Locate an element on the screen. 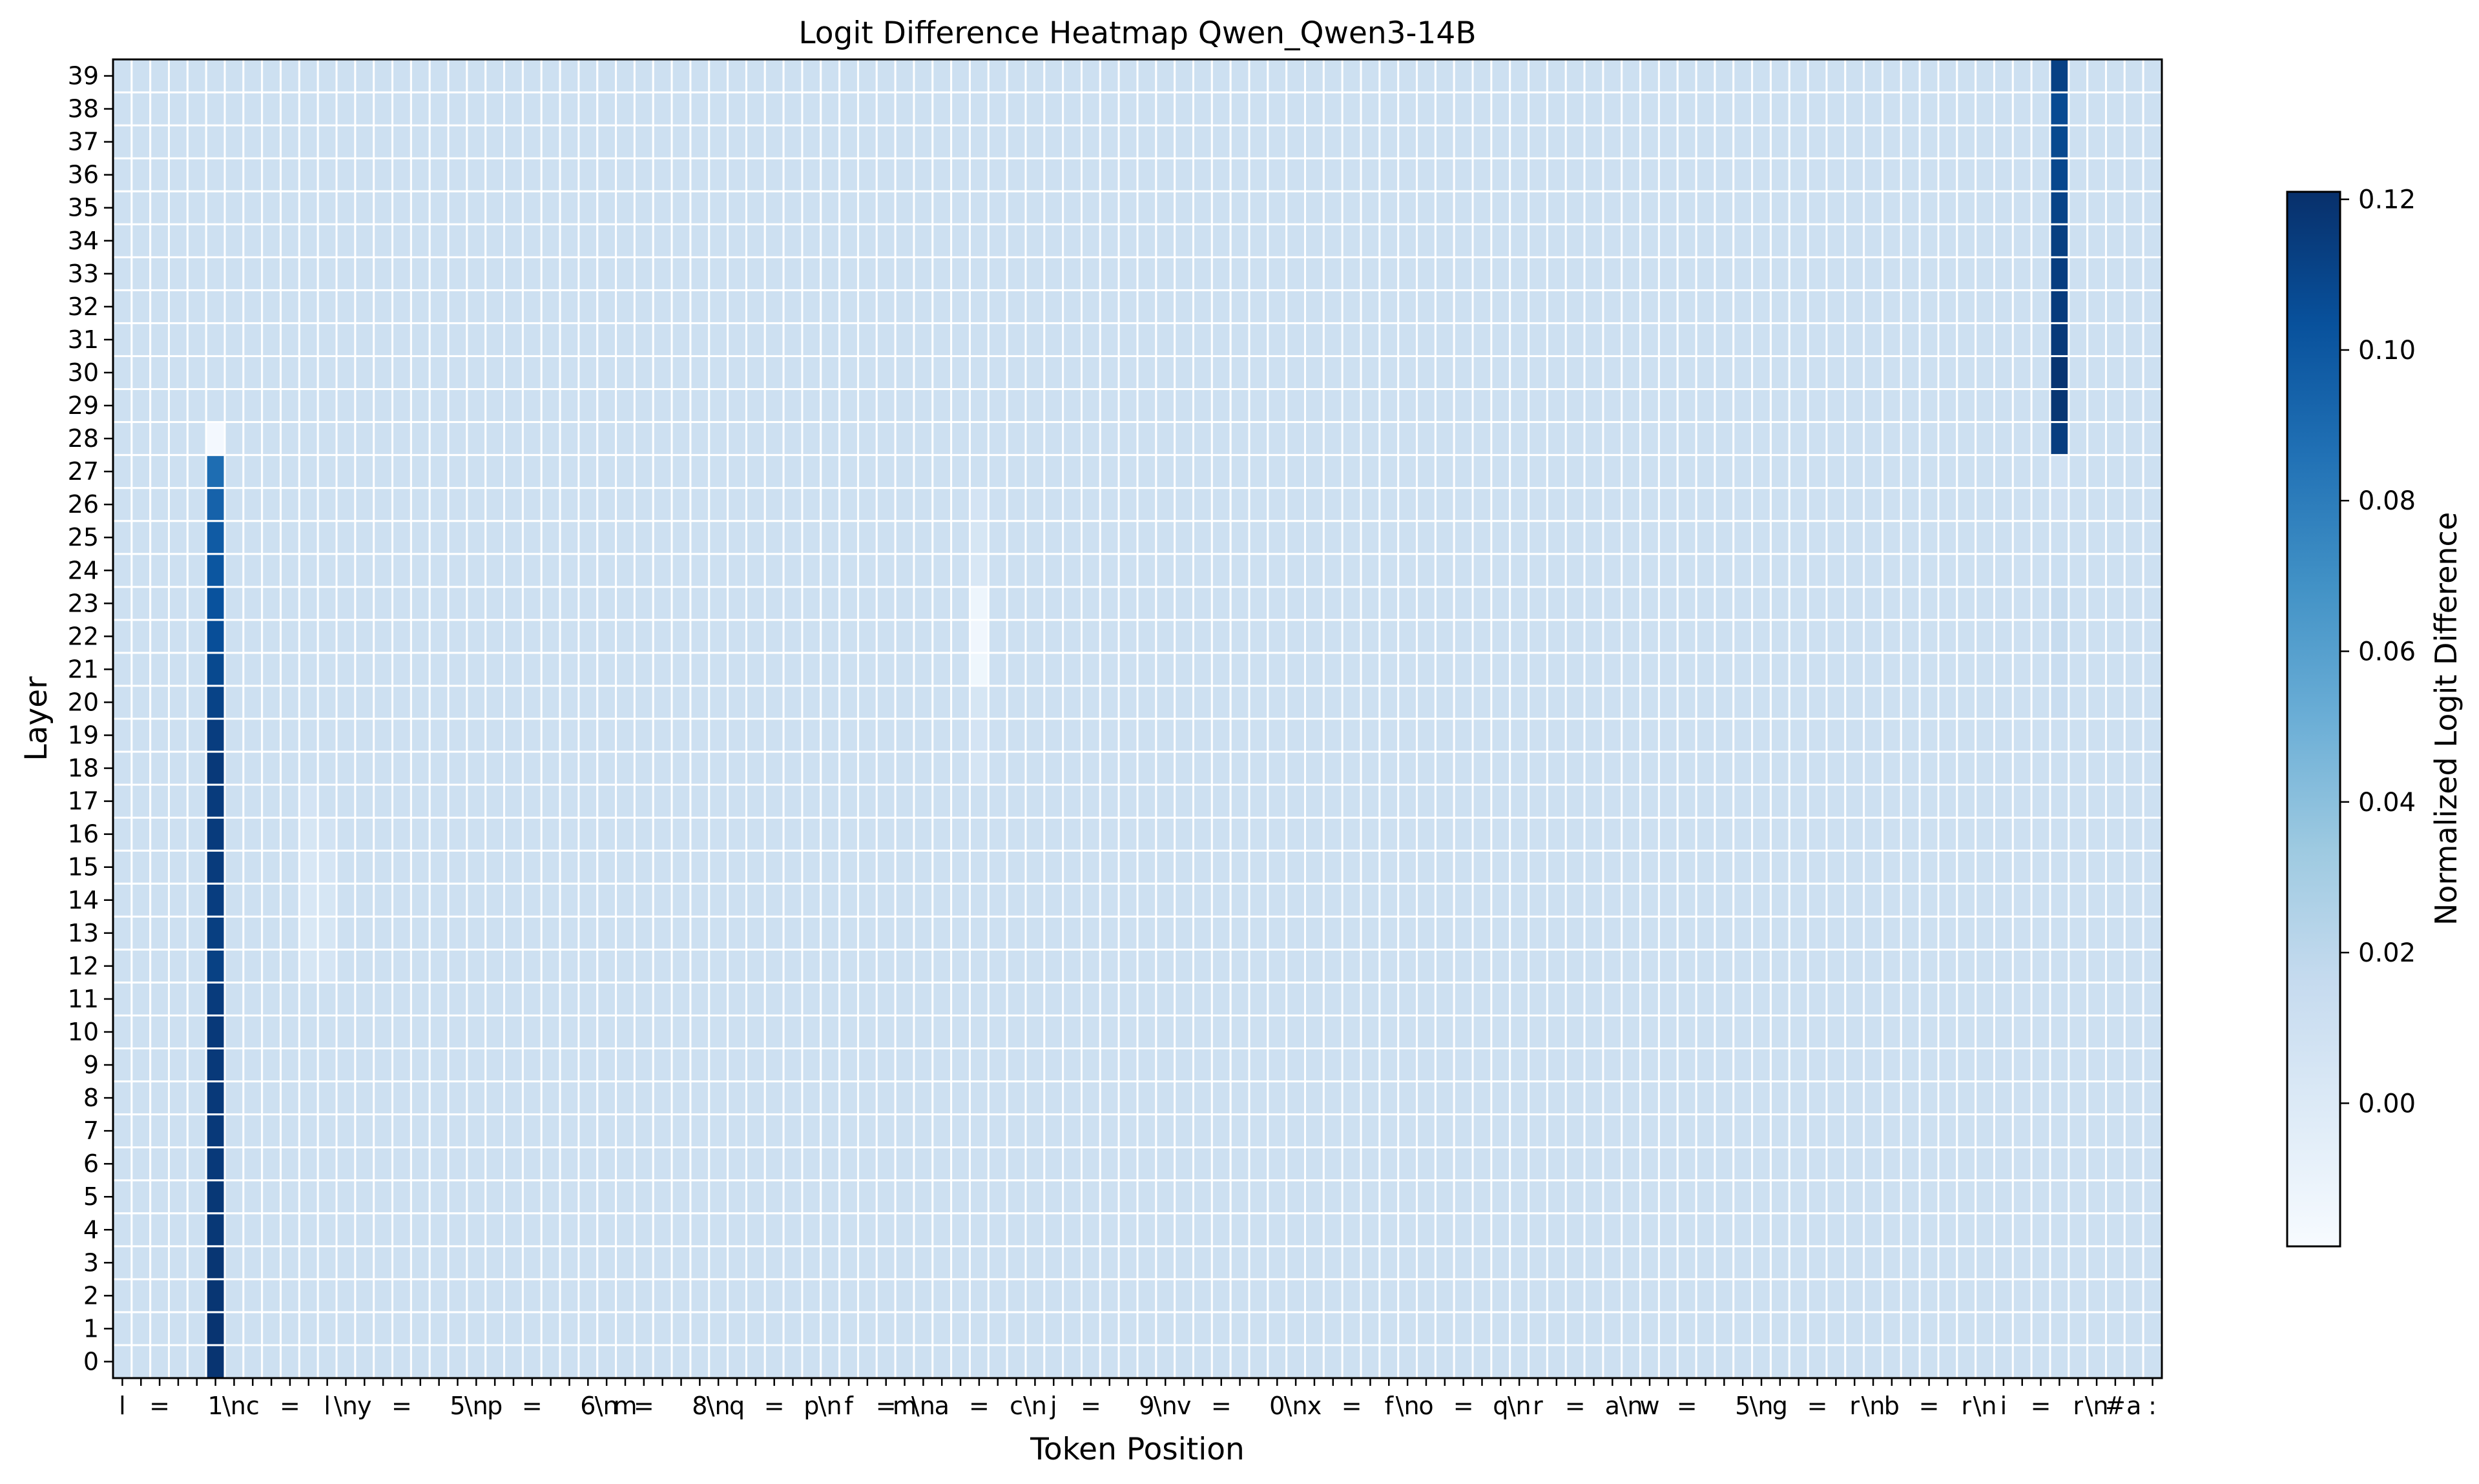  x-tick-label: = is located at coordinates (1352, 1406).